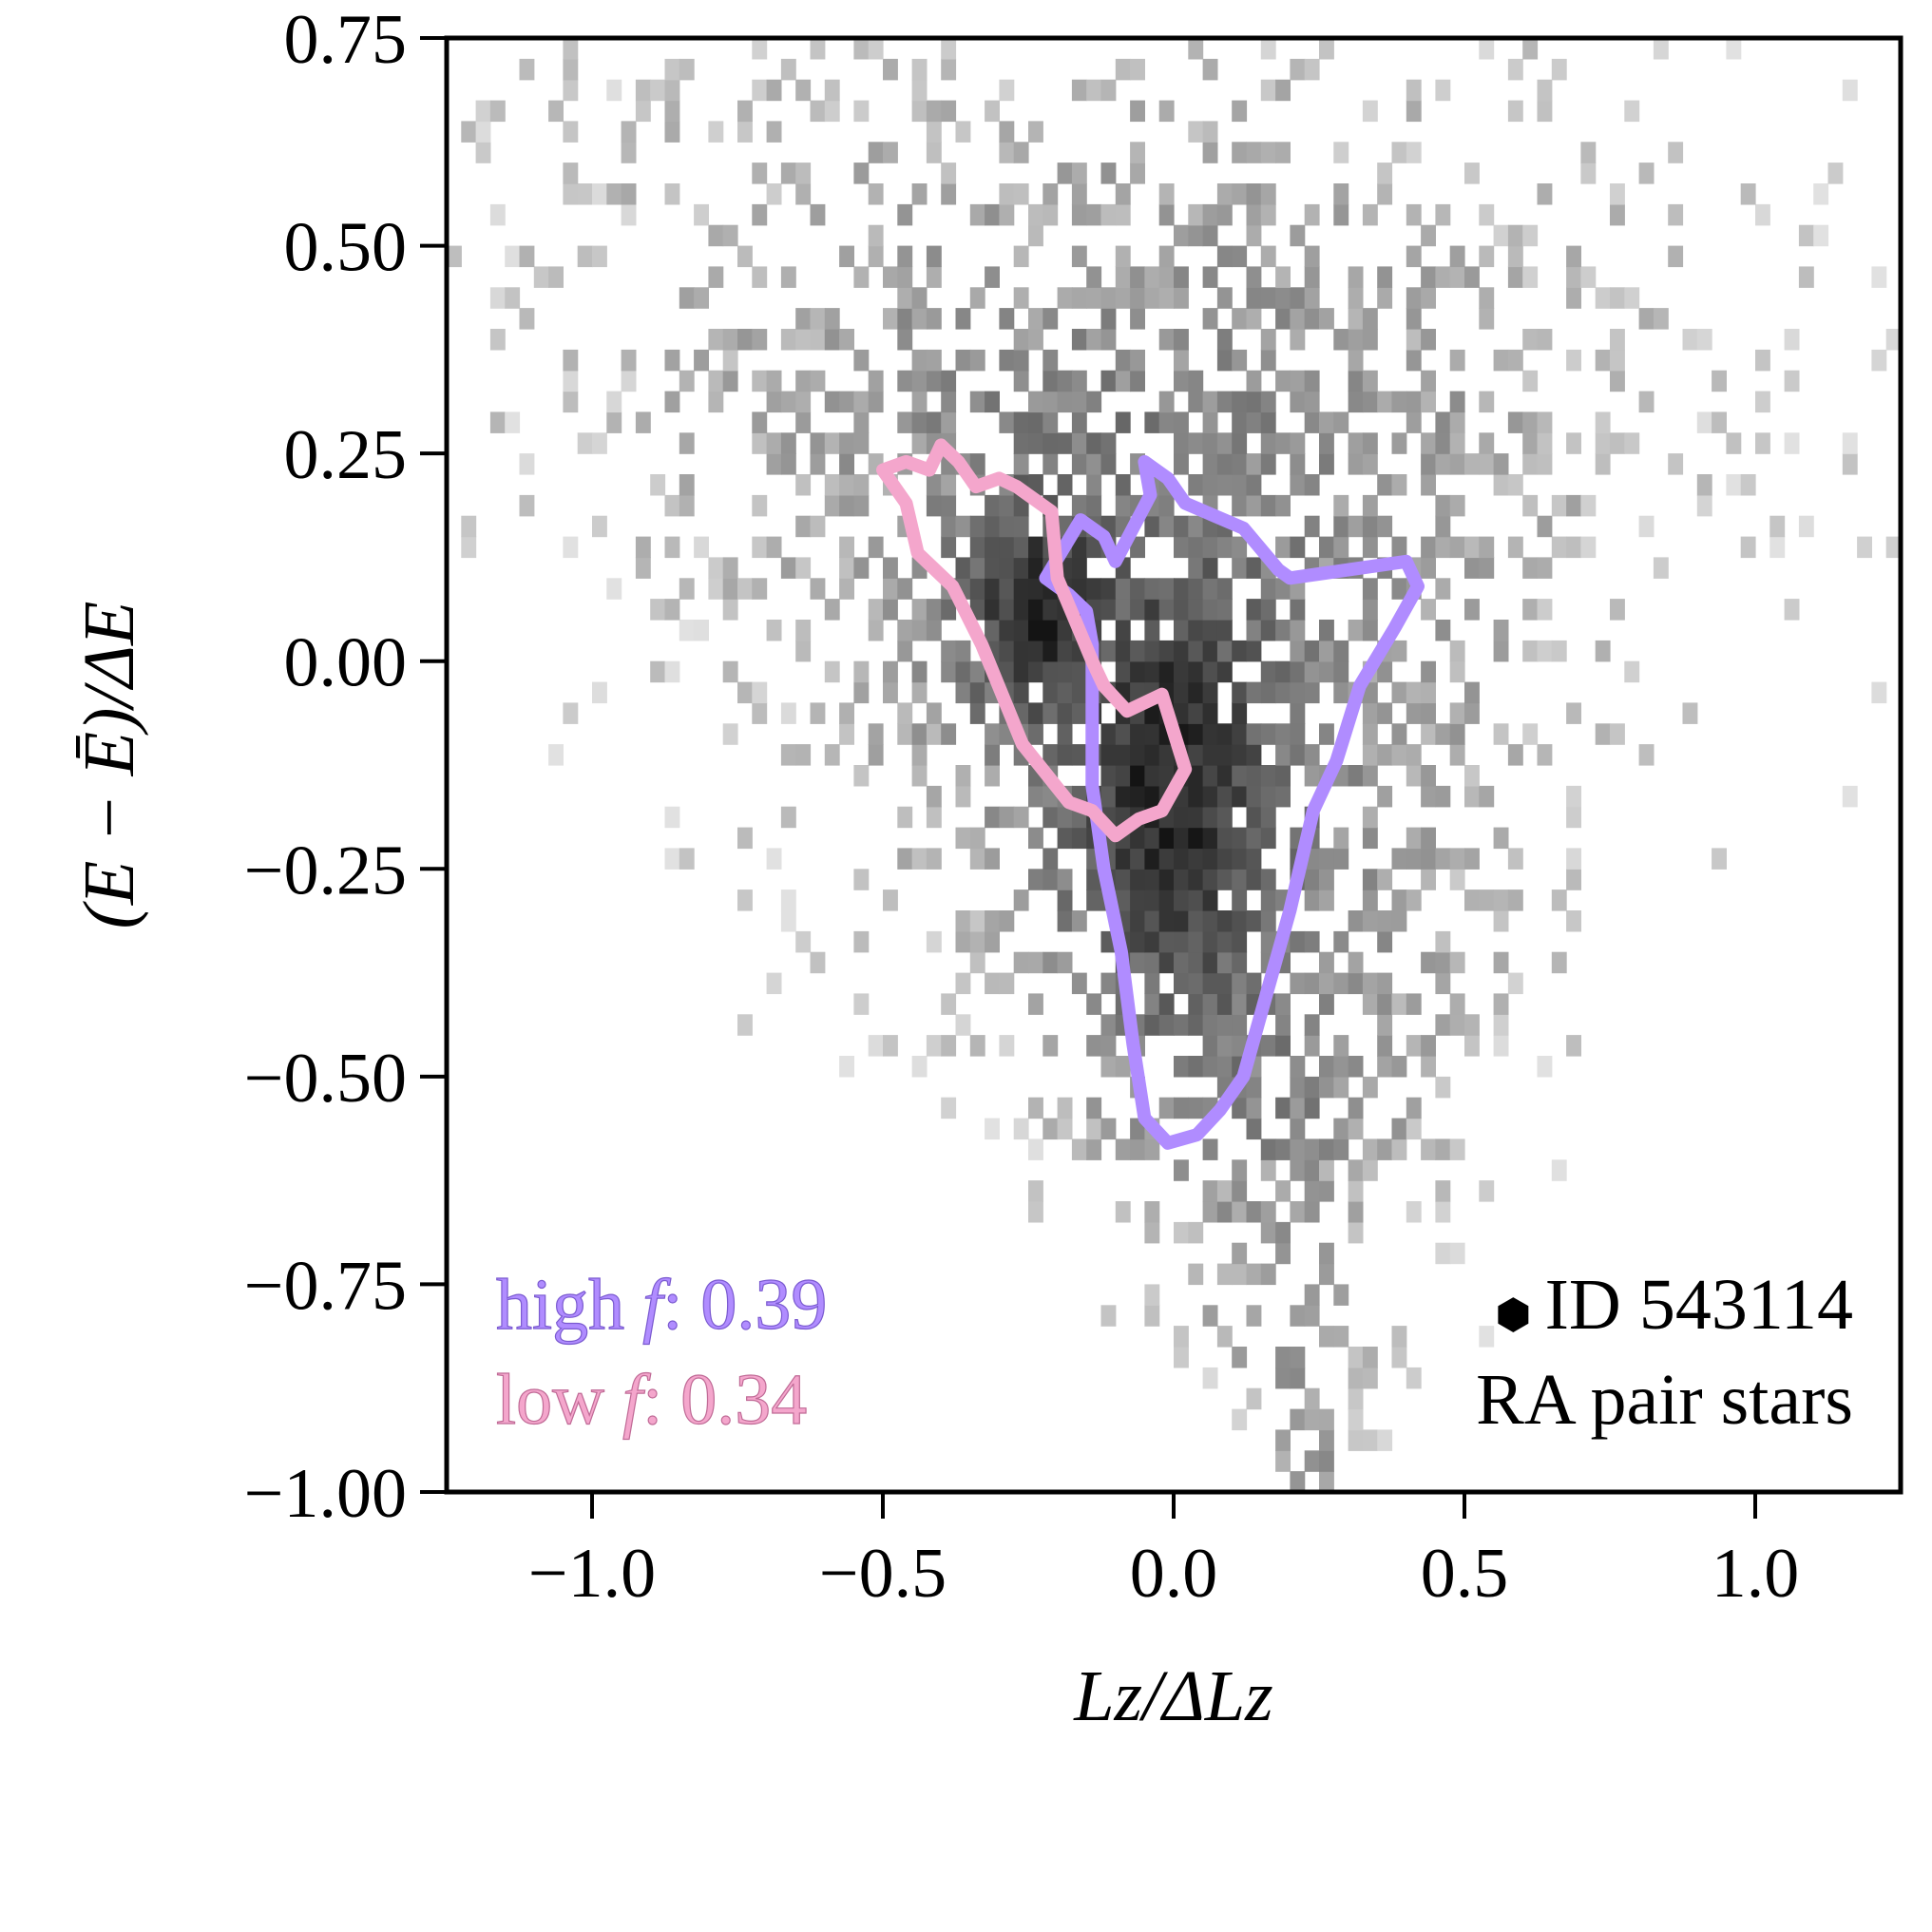 The image size is (1932, 1932). I want to click on legend-low-f-value: : 0.34, so click(724, 1400).